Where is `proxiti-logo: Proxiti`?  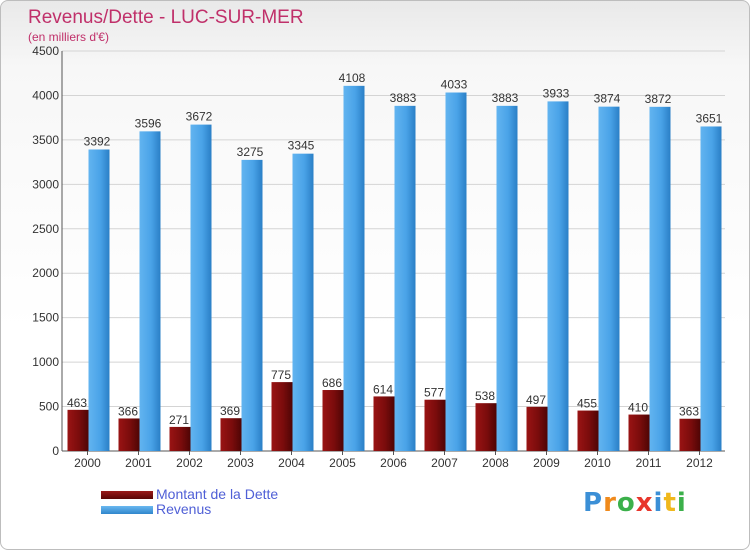 proxiti-logo: Proxiti is located at coordinates (635, 503).